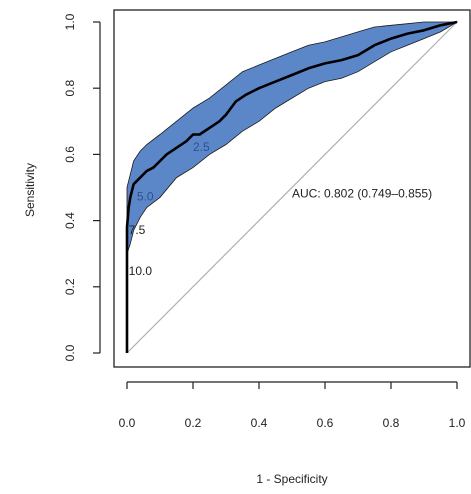 The image size is (471, 494). What do you see at coordinates (291, 479) in the screenshot?
I see `x-axis-title: 1 - Specificity` at bounding box center [291, 479].